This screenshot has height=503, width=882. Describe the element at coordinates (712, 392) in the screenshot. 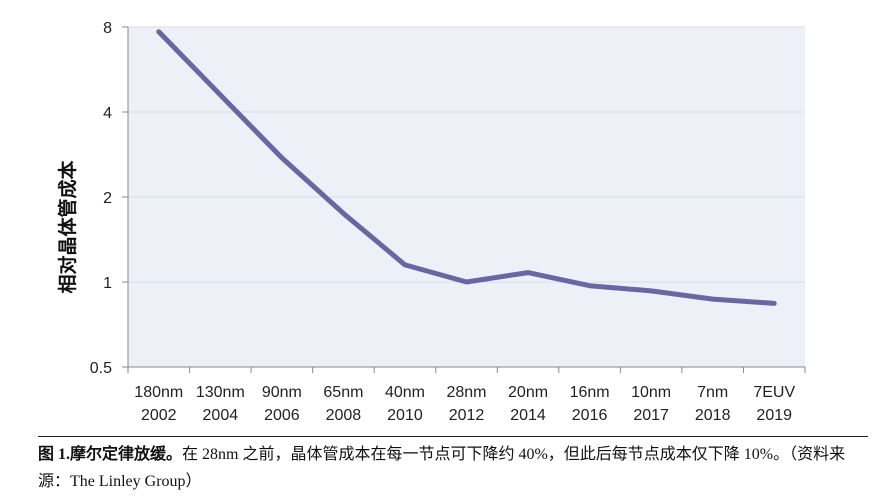

I see `x-tick-label-node: 7nm` at that location.